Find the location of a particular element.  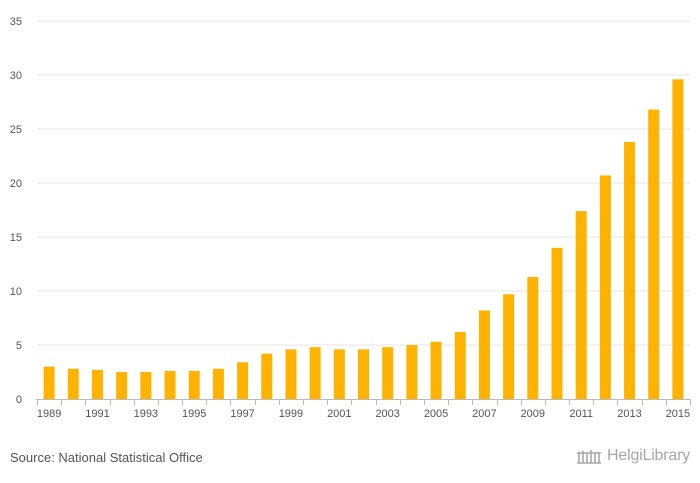

x-tick-label: 2013 is located at coordinates (629, 414).